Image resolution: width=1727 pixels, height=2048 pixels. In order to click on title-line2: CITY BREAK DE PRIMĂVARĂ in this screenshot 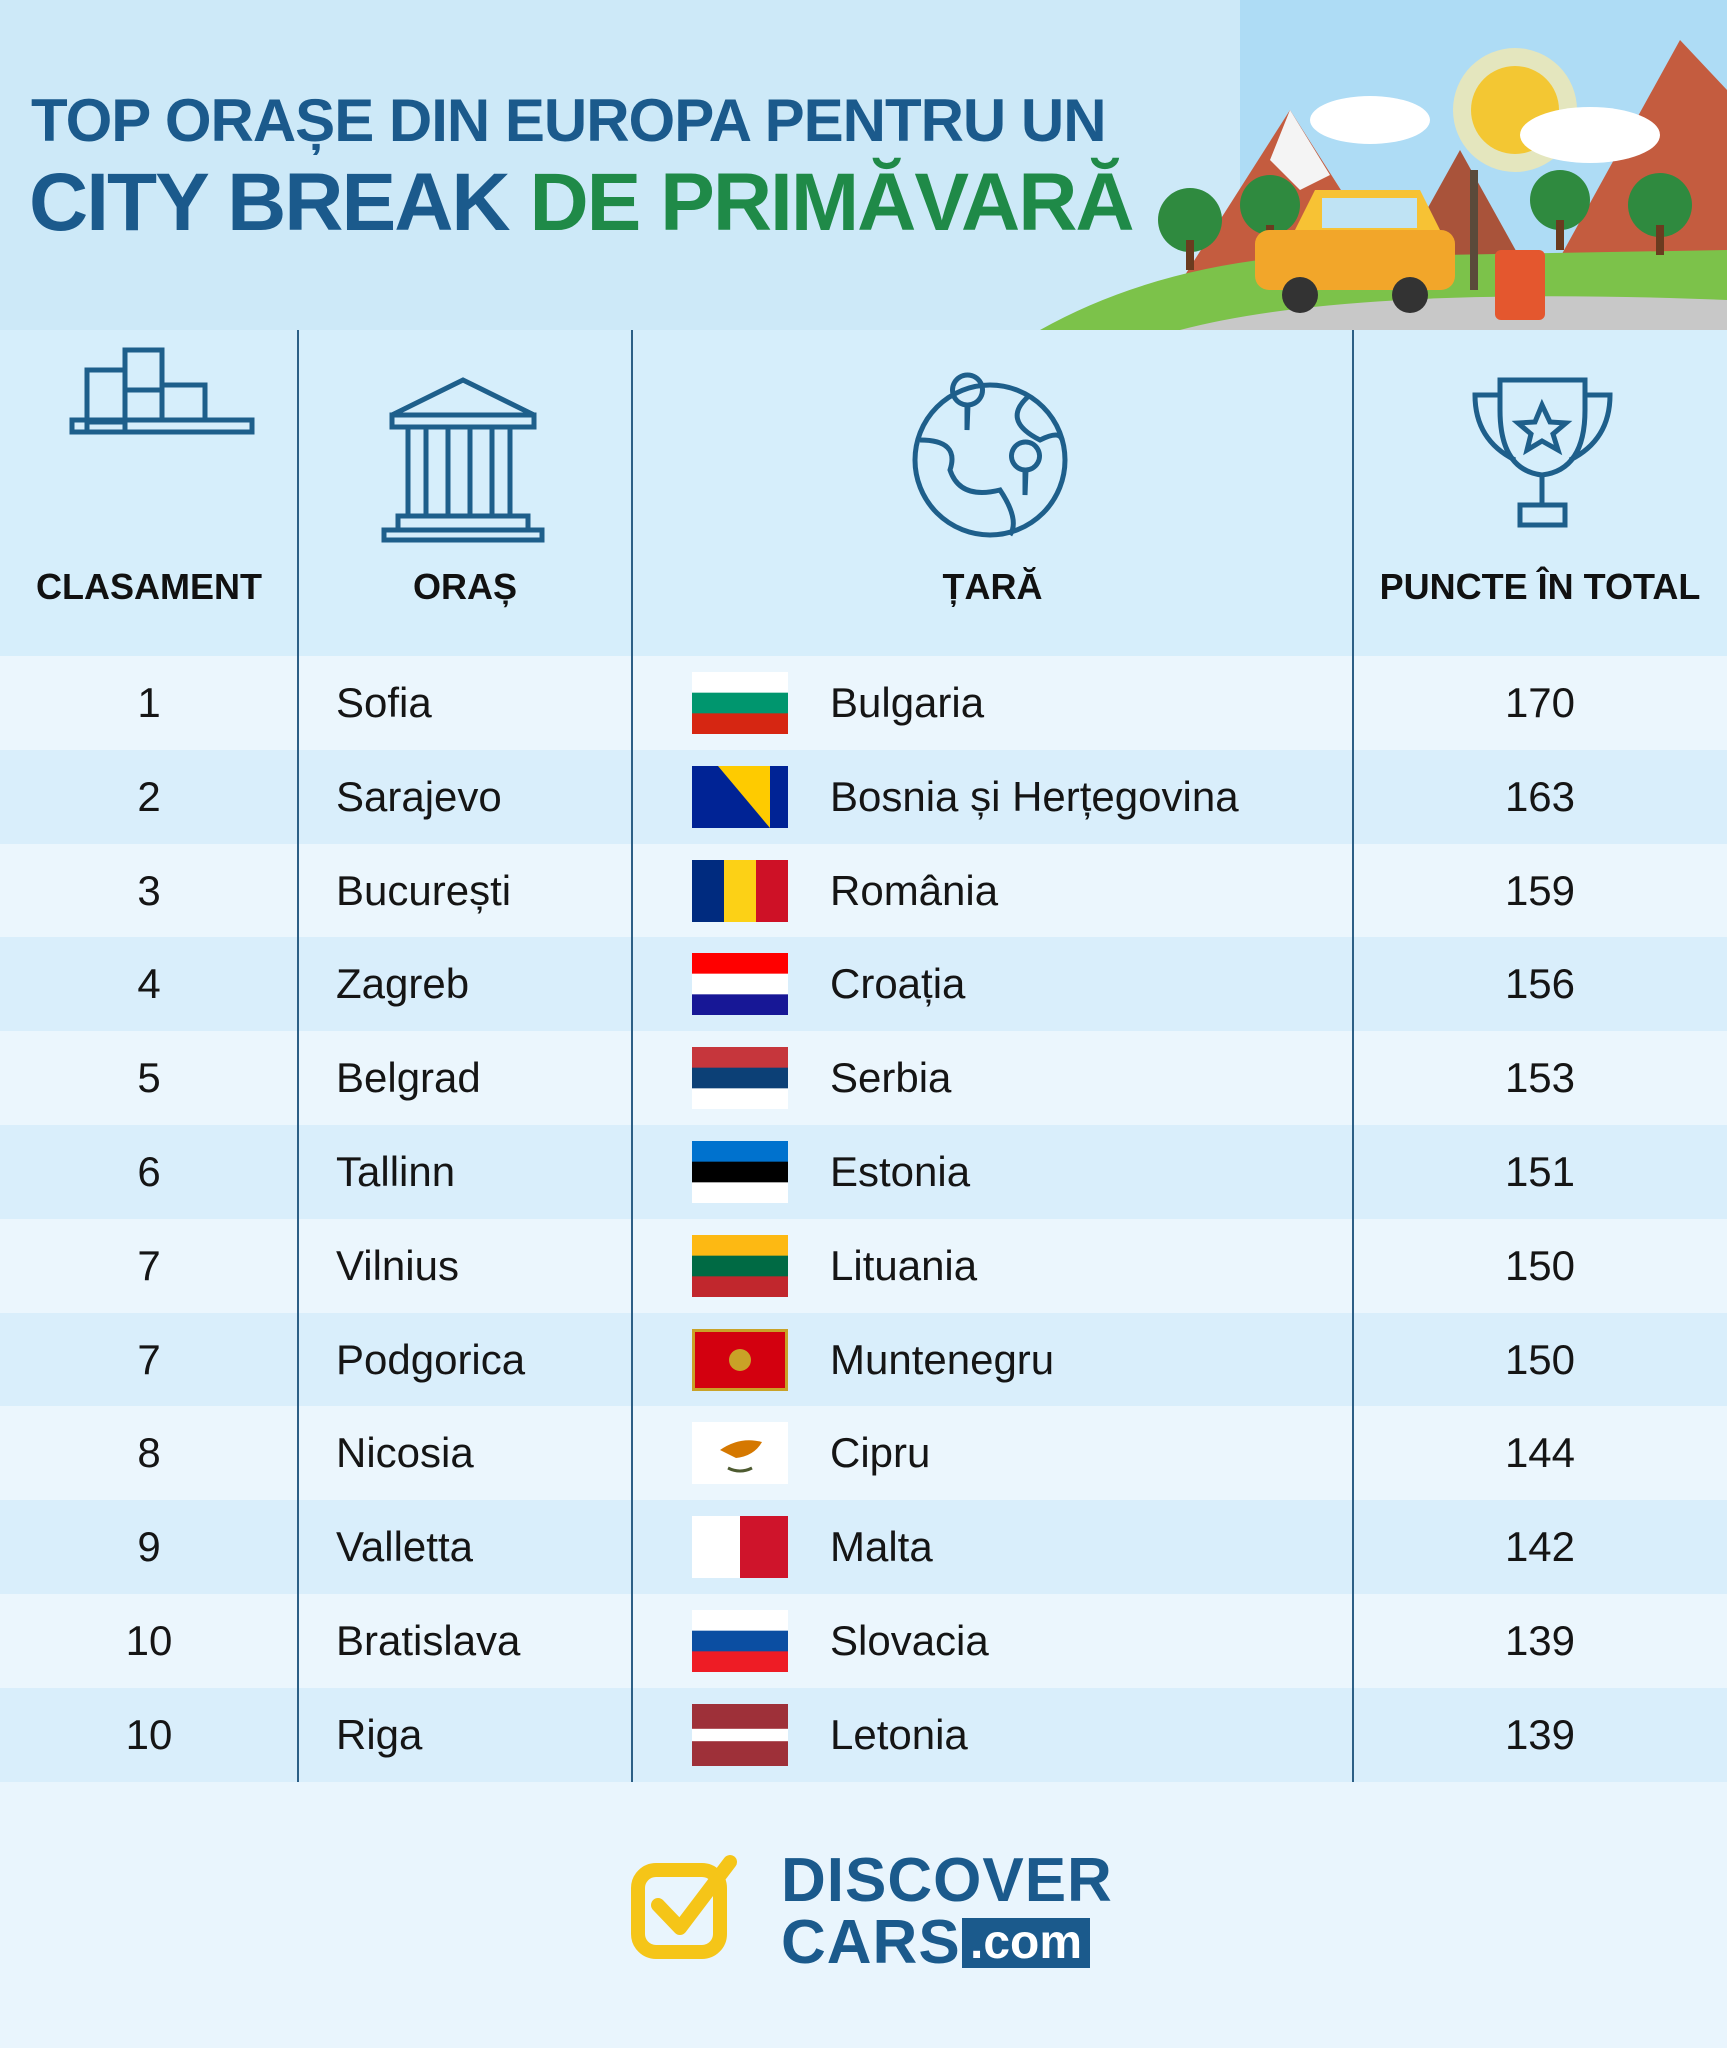, I will do `click(582, 203)`.